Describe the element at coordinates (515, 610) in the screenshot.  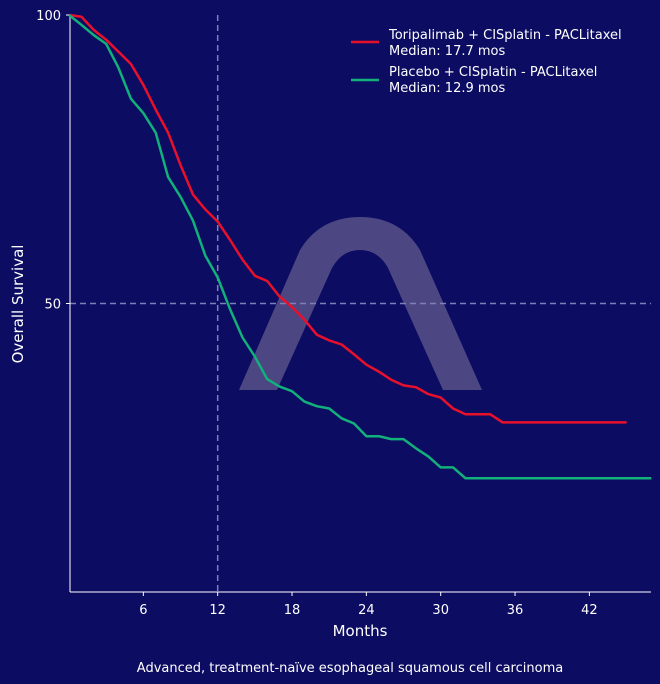
I see `x-tick-label: 36` at that location.